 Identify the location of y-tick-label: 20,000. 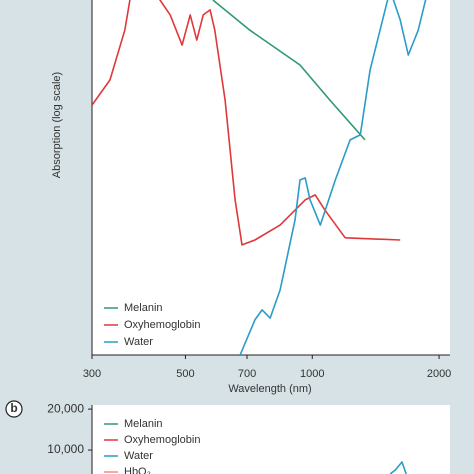
(65, 408).